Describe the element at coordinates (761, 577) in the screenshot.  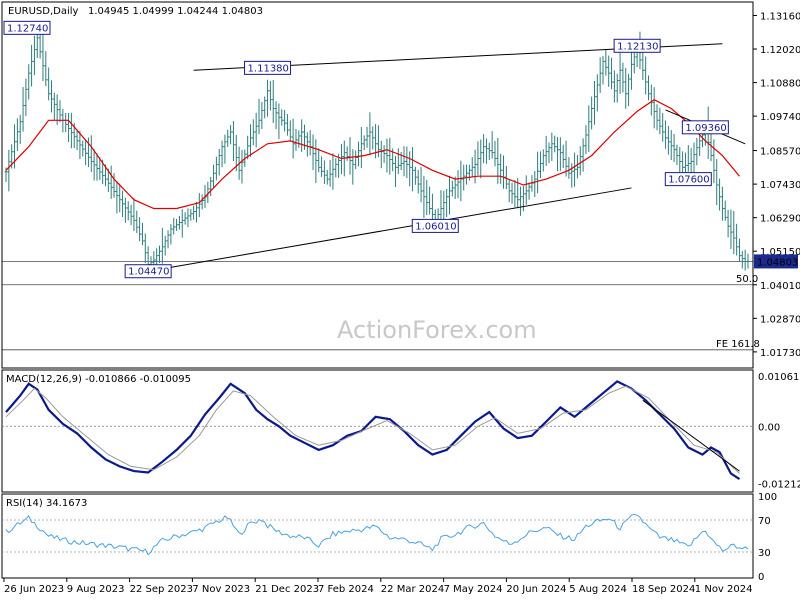
I see `rsi-axis-label: 0` at that location.